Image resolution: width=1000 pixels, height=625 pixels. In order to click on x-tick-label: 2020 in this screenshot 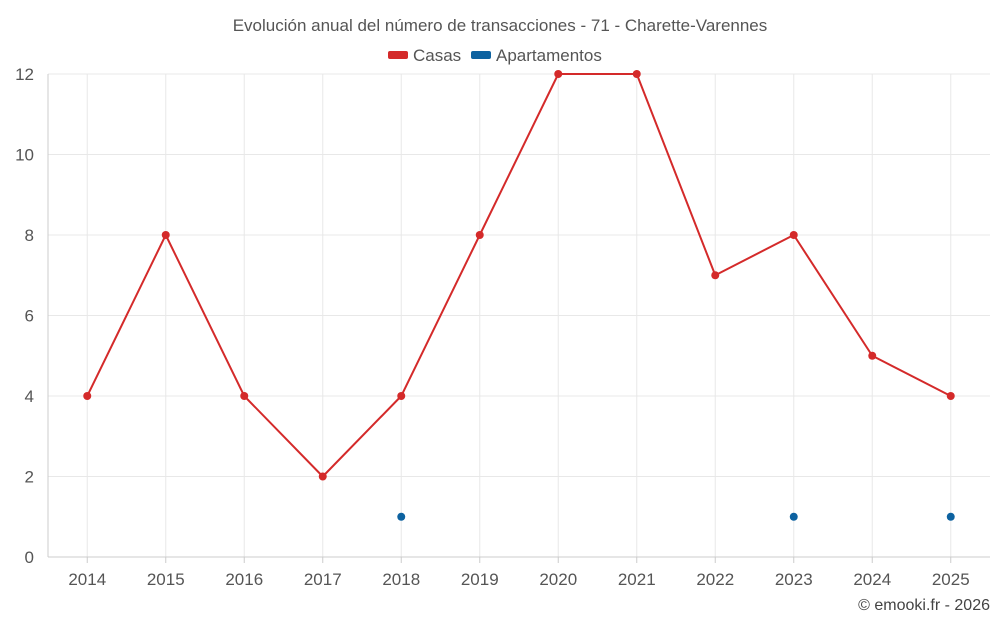, I will do `click(558, 579)`.